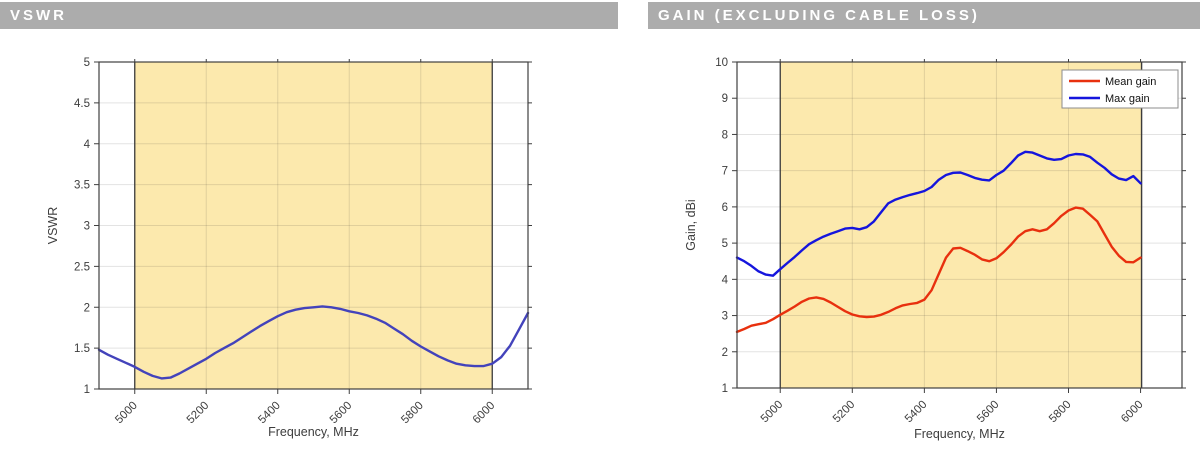 The width and height of the screenshot is (1200, 454). Describe the element at coordinates (725, 99) in the screenshot. I see `y-tick-label: 9` at that location.